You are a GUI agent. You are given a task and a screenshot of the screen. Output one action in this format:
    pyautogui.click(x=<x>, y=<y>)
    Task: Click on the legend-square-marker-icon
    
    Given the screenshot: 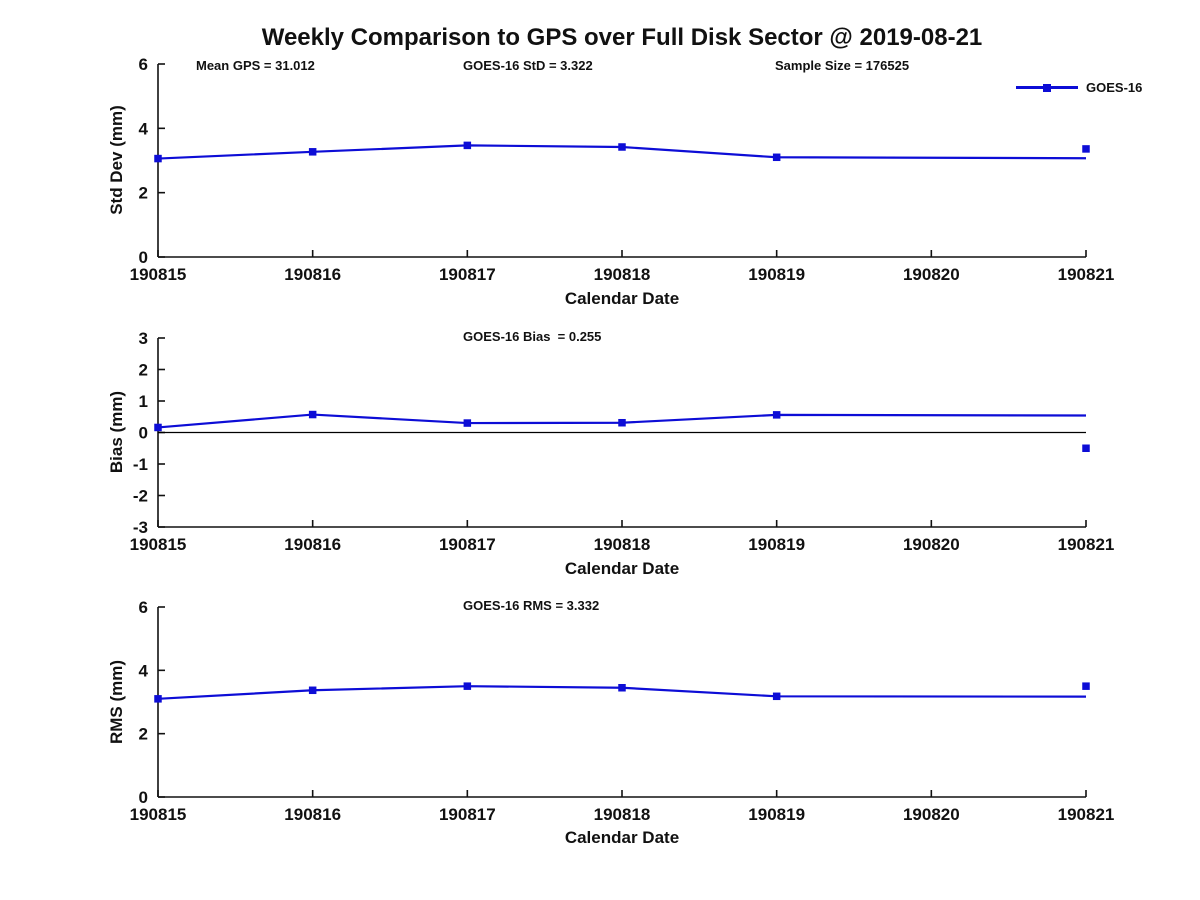 What is the action you would take?
    pyautogui.click(x=1047, y=87)
    